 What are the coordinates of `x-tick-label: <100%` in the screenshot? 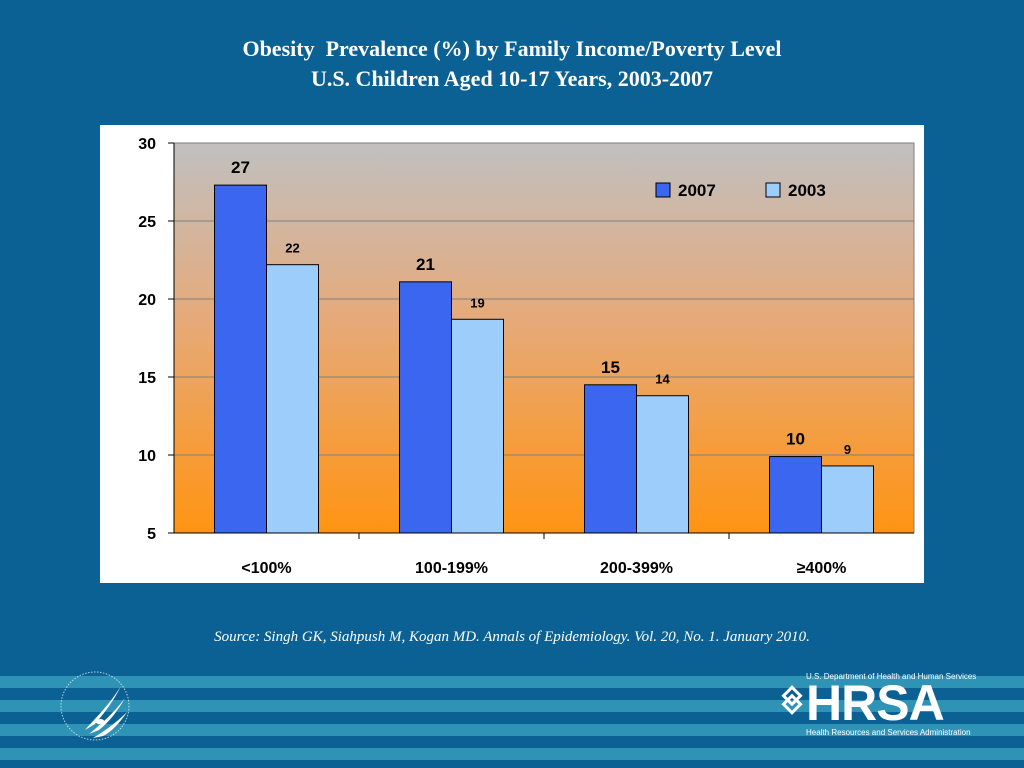 It's located at (266, 568).